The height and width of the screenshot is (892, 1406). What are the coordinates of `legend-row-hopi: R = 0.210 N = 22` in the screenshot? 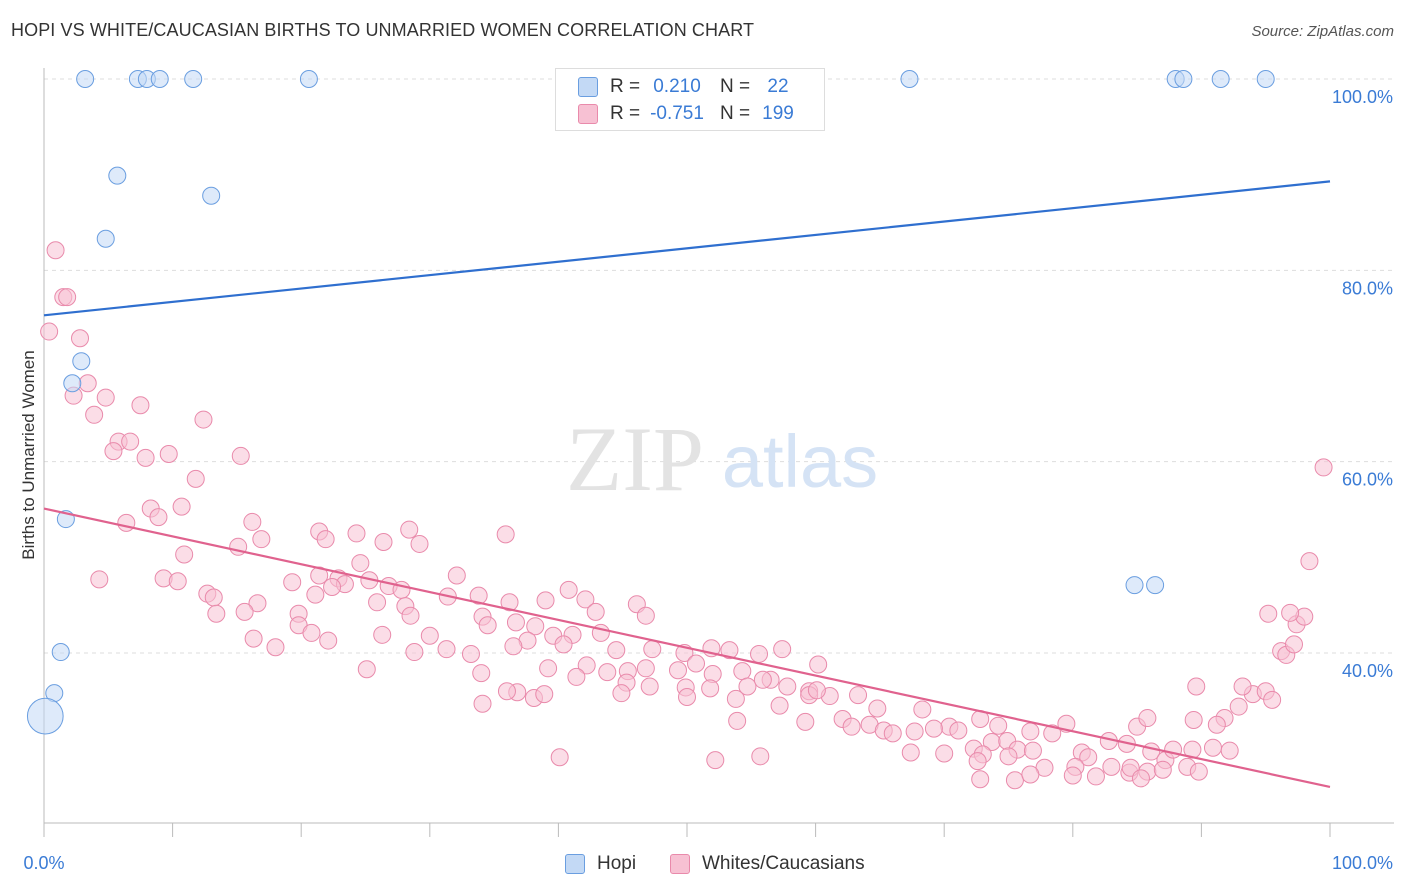 It's located at (689, 87).